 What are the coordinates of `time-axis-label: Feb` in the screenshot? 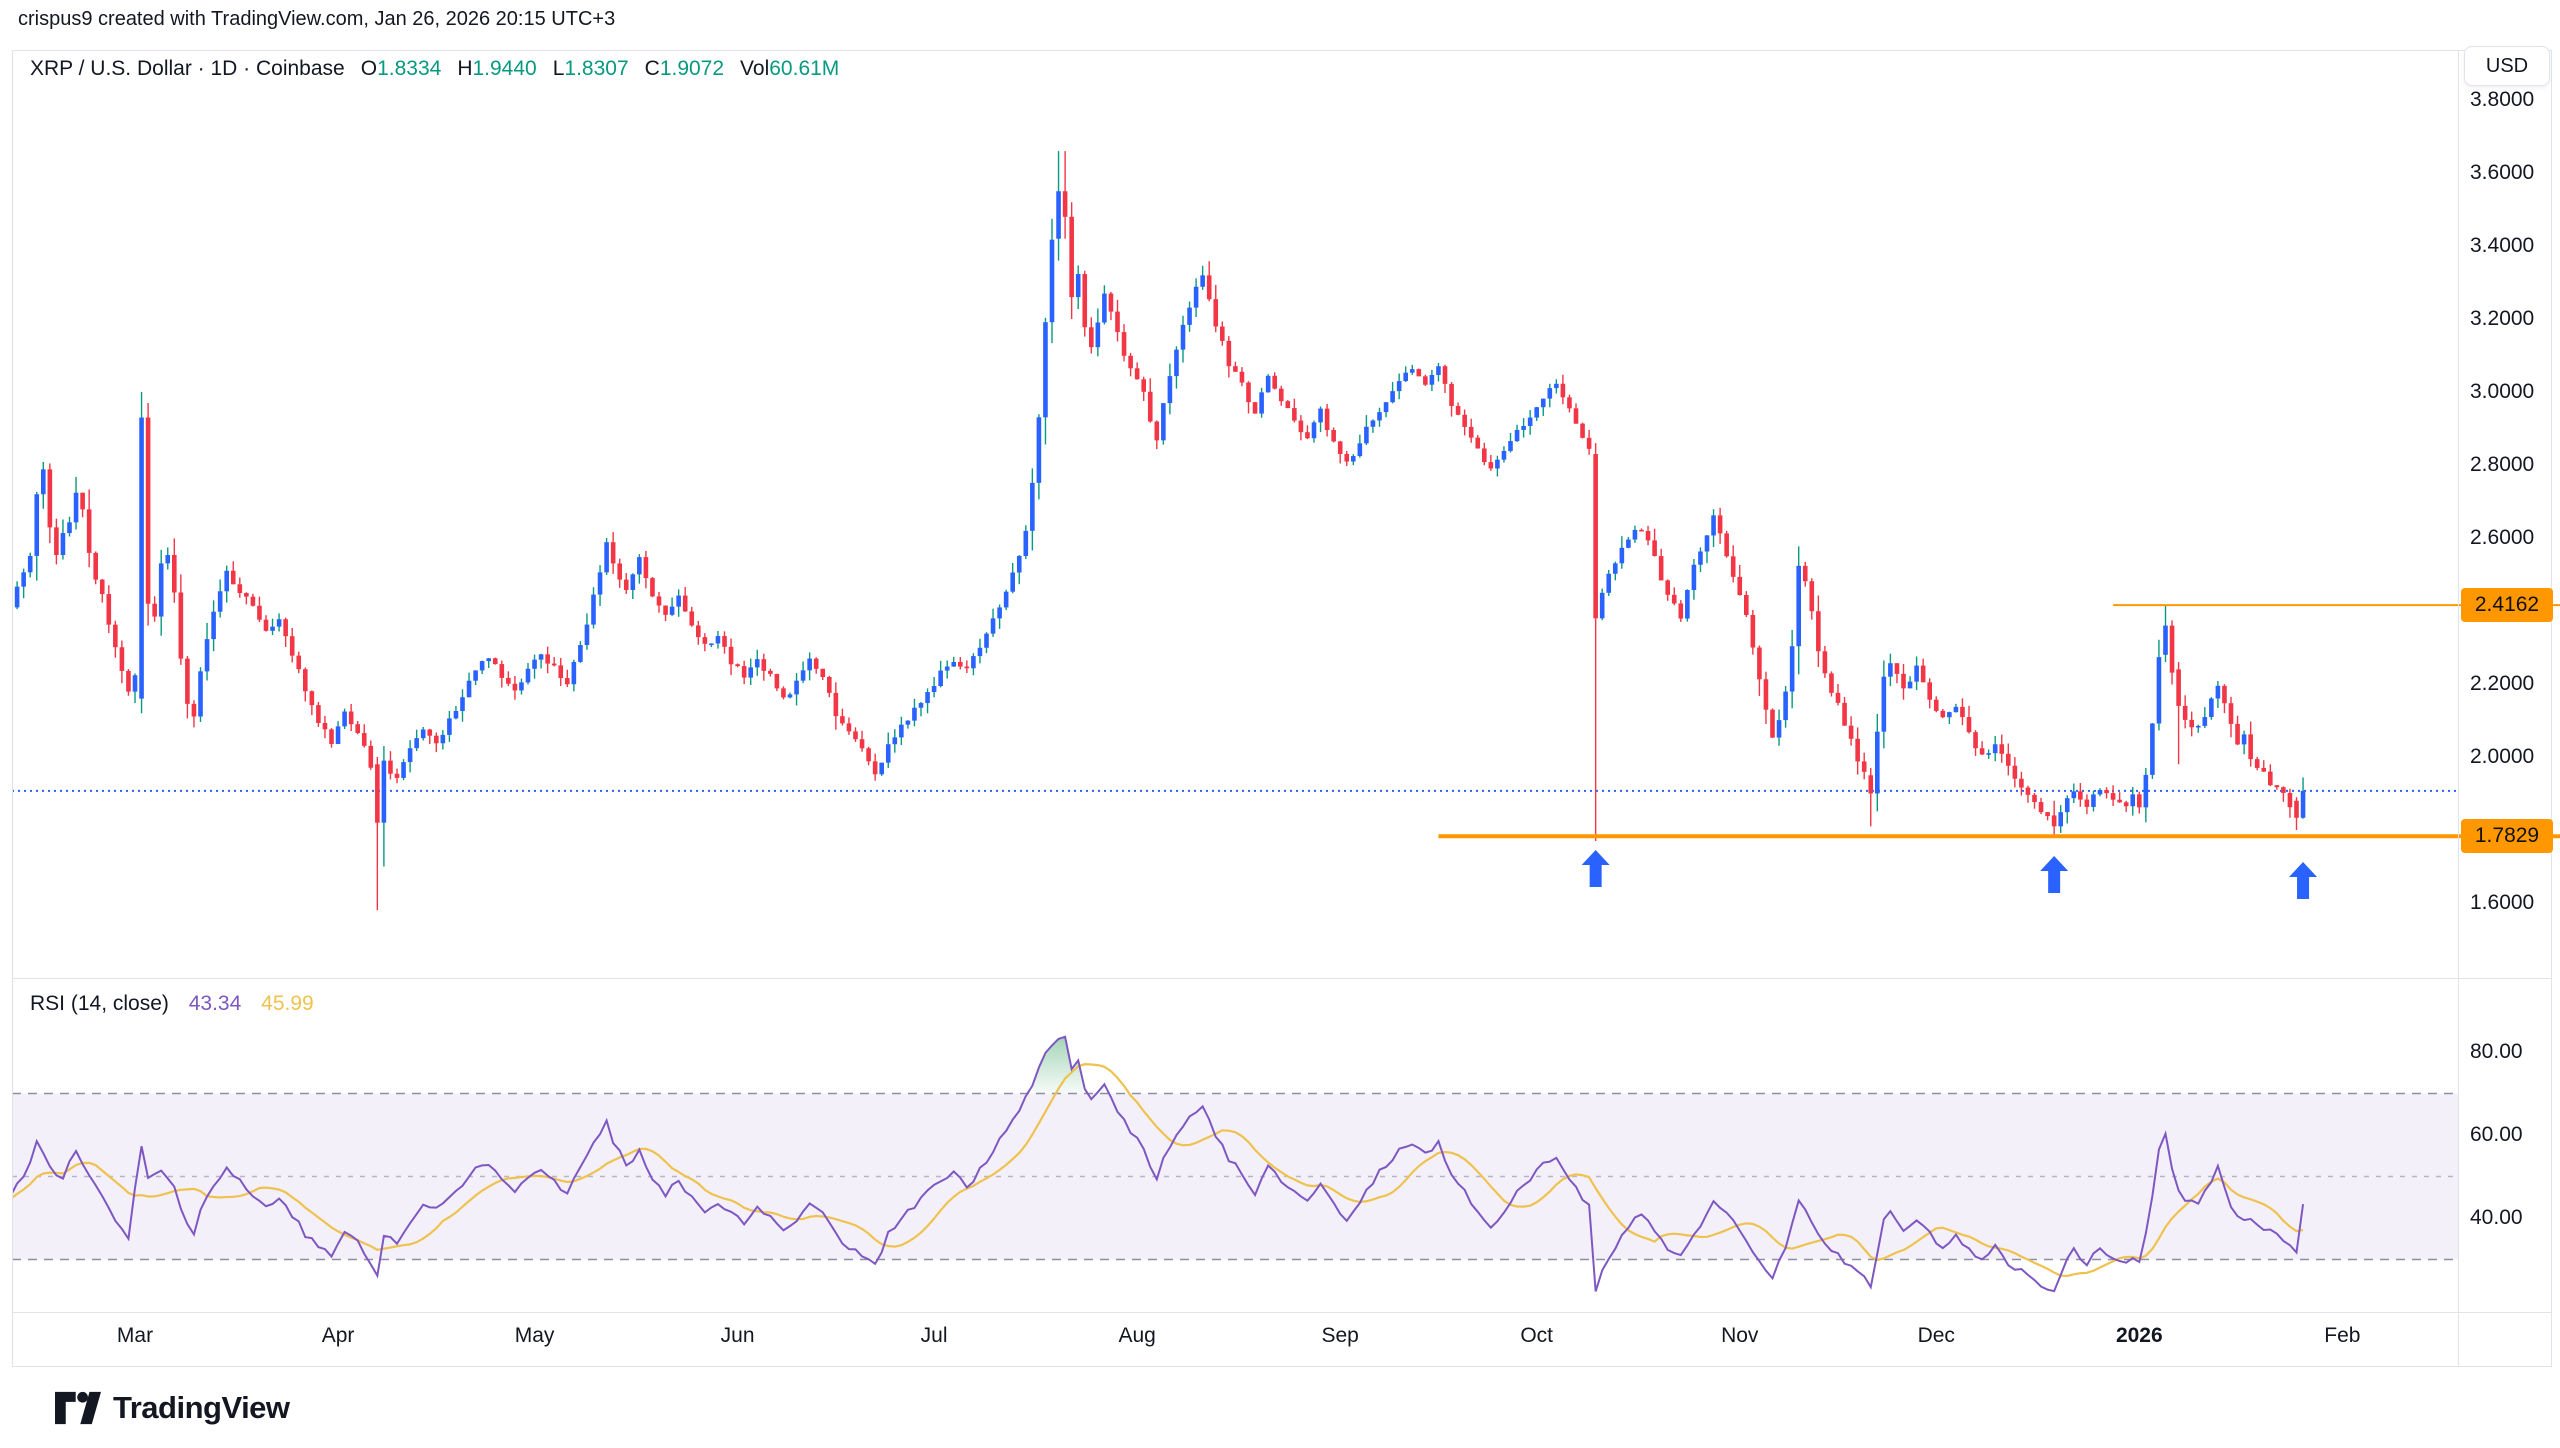 It's located at (2342, 1335).